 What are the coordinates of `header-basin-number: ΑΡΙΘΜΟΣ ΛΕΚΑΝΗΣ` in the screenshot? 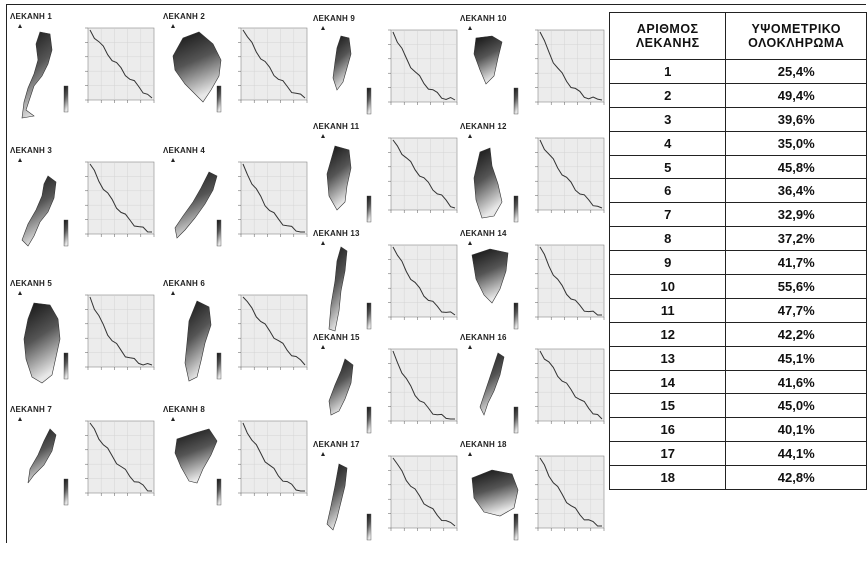 It's located at (667, 36).